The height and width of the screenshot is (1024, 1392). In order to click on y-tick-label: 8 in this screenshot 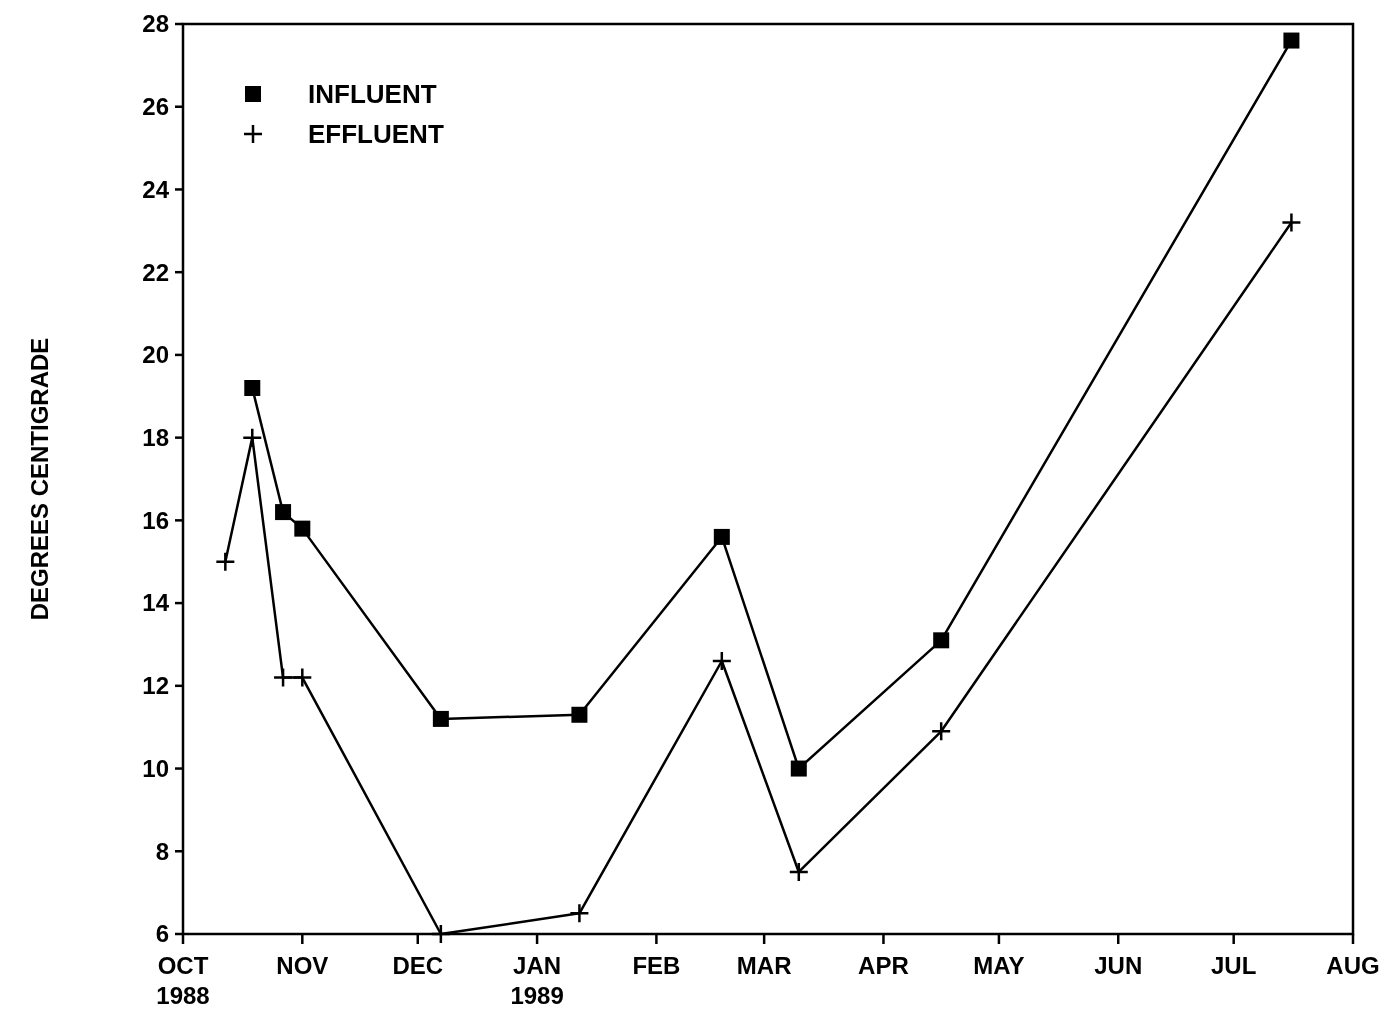, I will do `click(162, 851)`.